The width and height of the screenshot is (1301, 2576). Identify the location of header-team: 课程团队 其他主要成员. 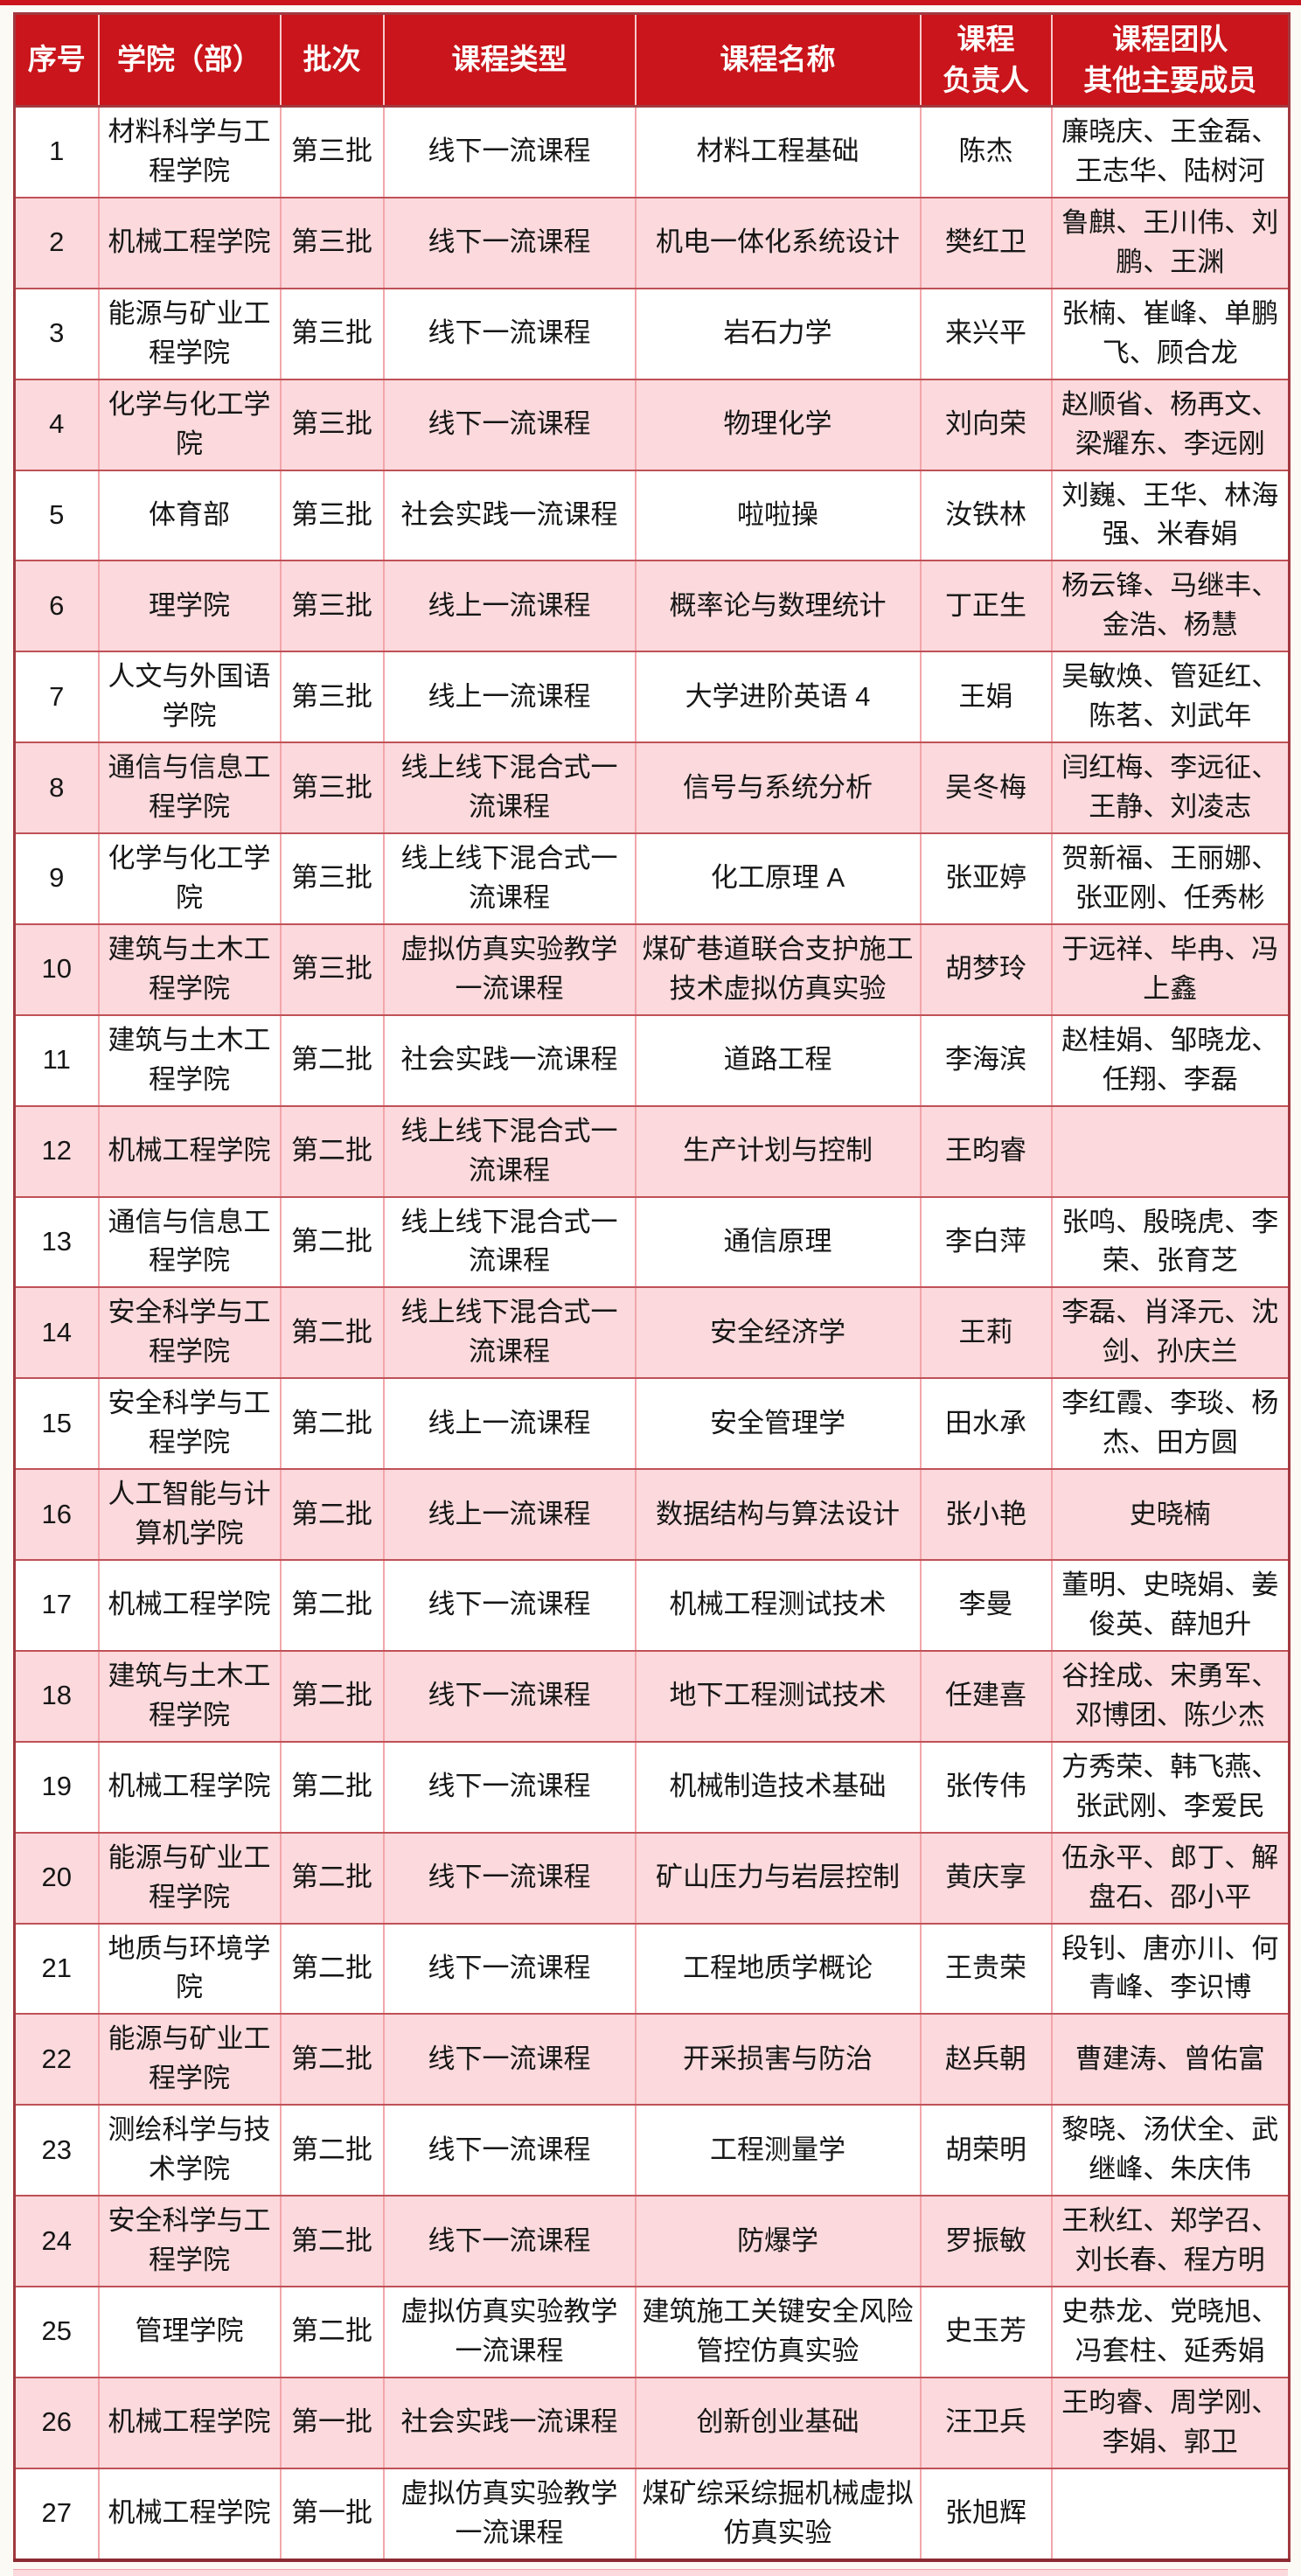
(1170, 60).